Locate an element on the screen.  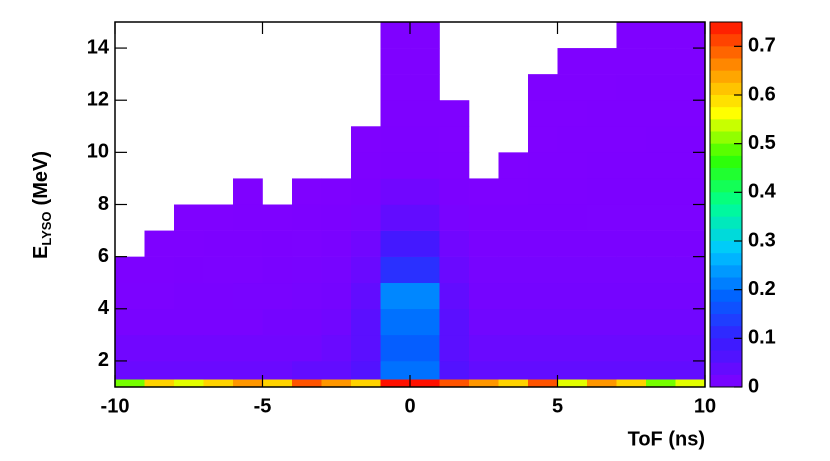
y-label-sub: LYSO is located at coordinates (46, 228).